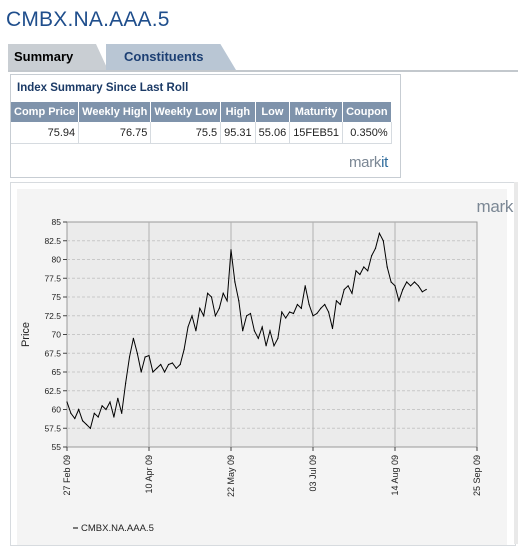 The height and width of the screenshot is (546, 518). What do you see at coordinates (171, 57) in the screenshot?
I see `tab-constituents: Constituents` at bounding box center [171, 57].